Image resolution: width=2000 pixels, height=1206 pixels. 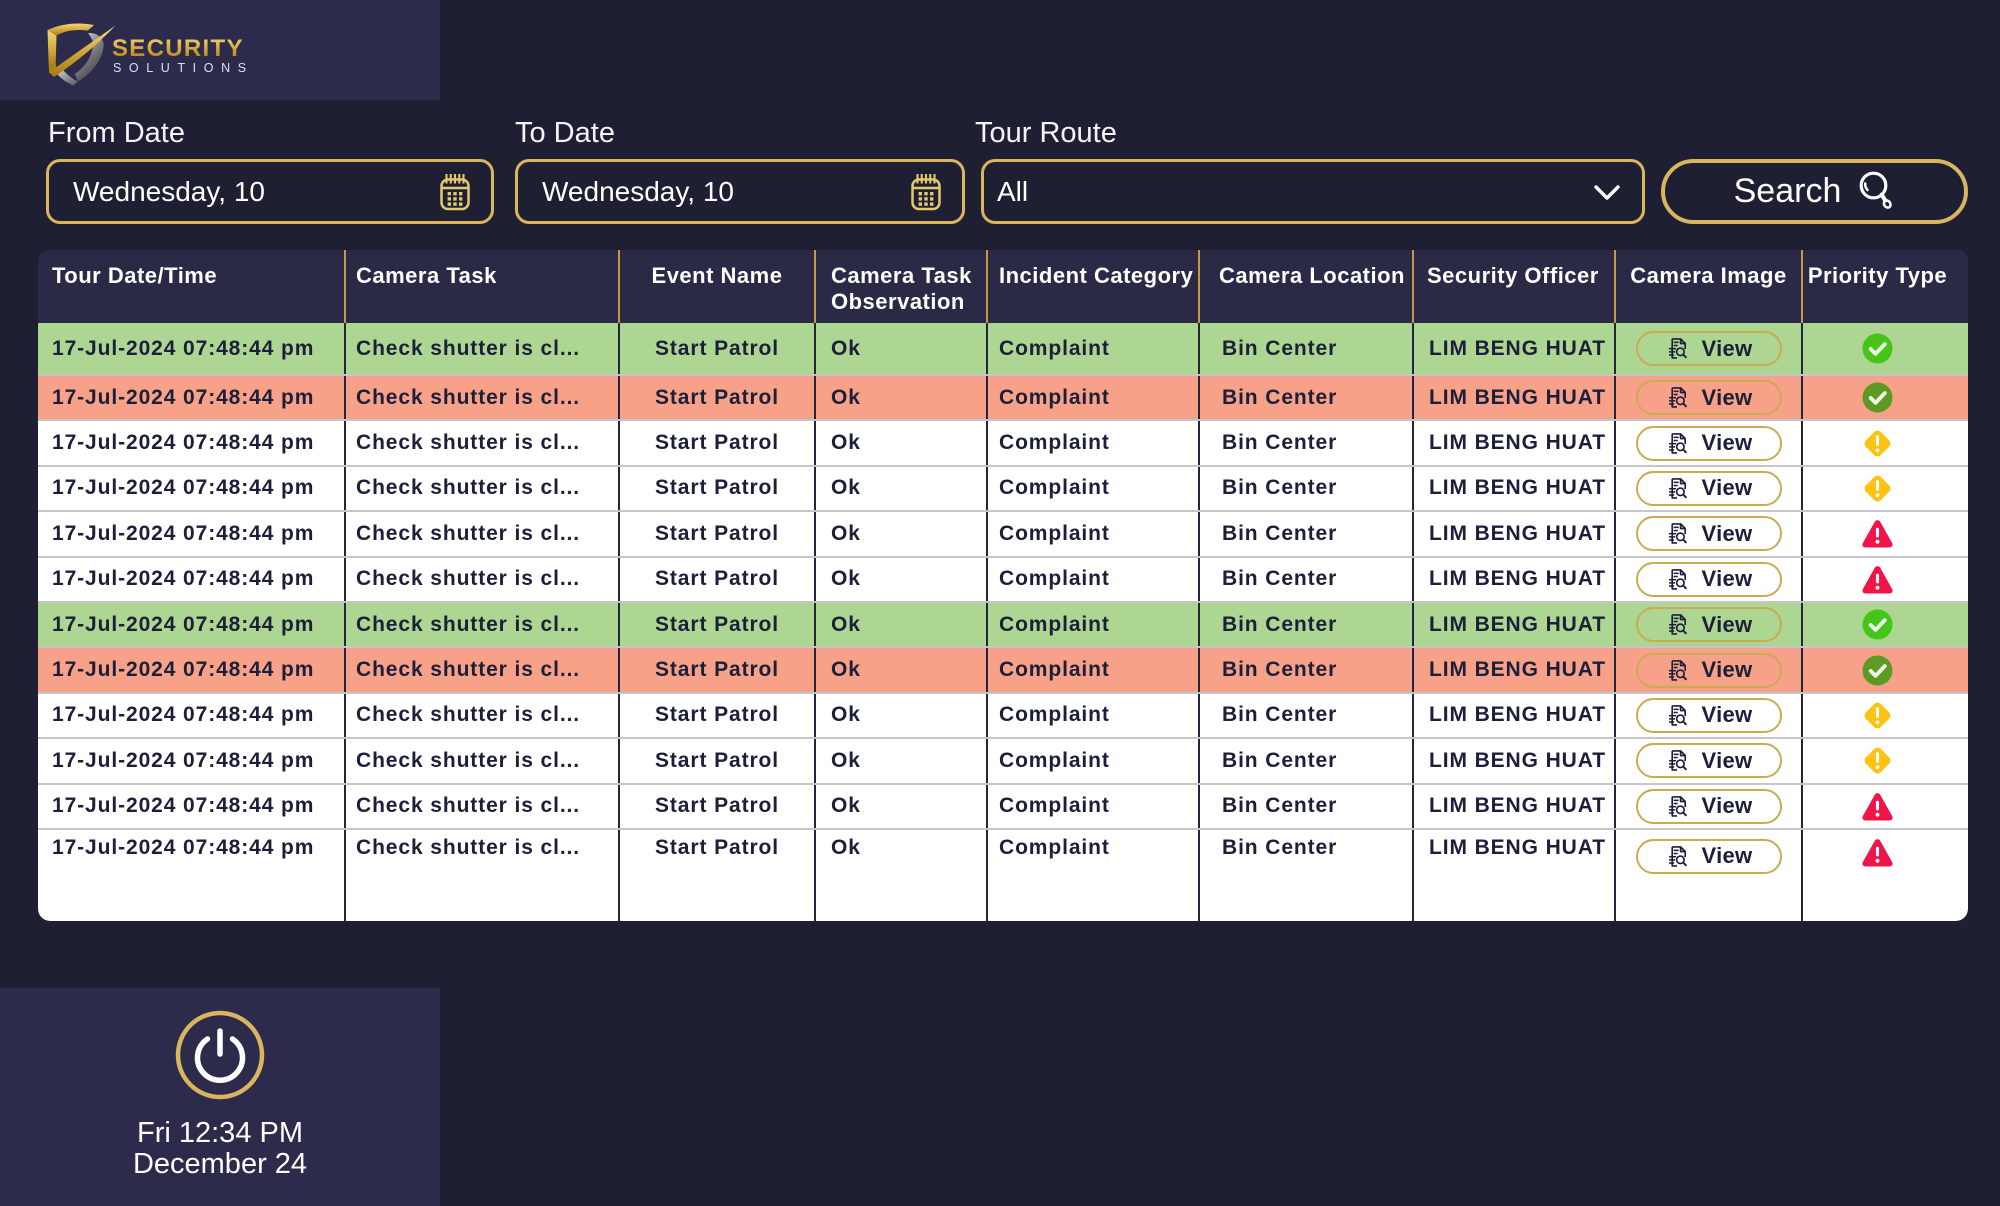 I want to click on svg-text: SOLUTIONS, so click(x=181, y=68).